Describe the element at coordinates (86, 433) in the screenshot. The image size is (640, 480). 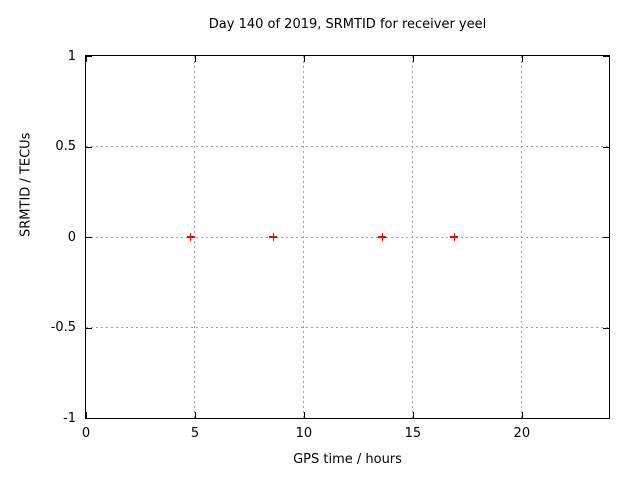
I see `x-tick-label: 0` at that location.